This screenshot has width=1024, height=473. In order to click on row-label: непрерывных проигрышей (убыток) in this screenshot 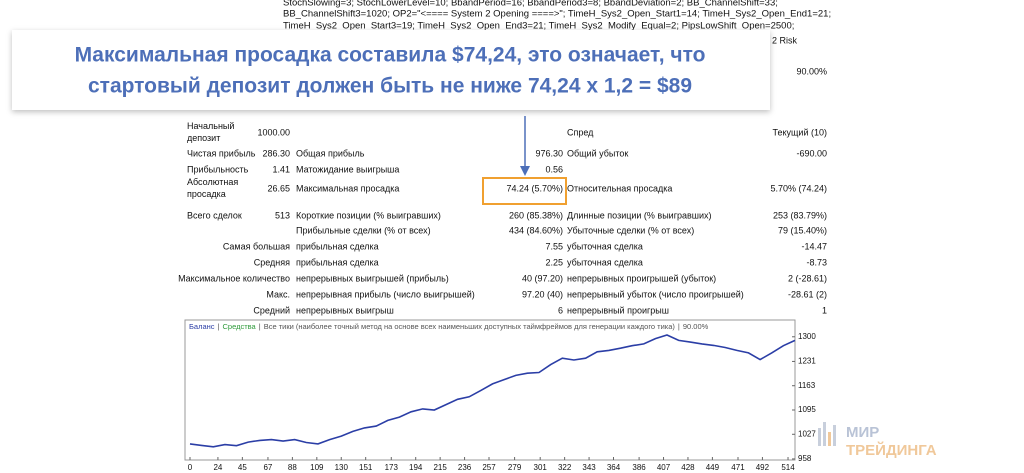, I will do `click(641, 278)`.